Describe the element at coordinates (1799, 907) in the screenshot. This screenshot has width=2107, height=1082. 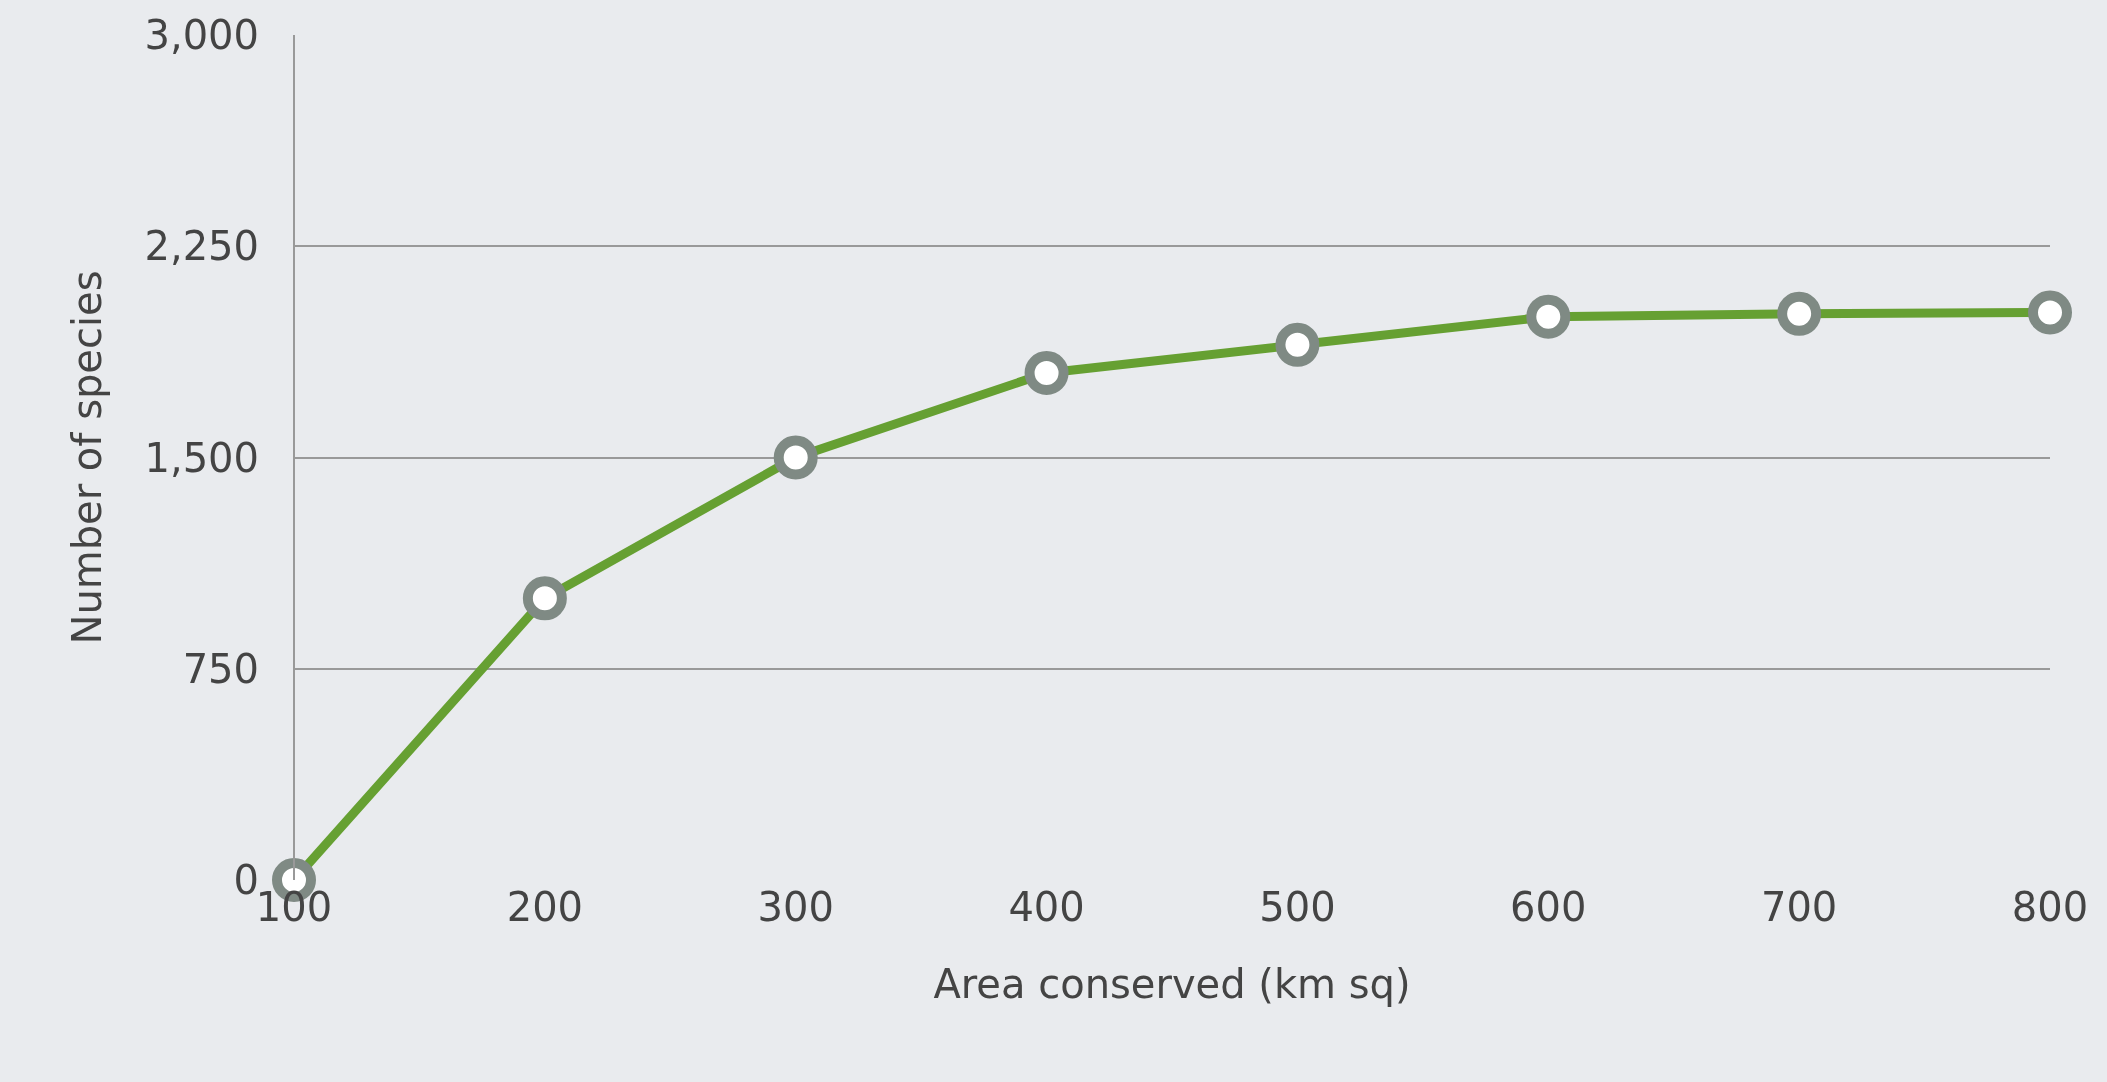
I see `x-tick-label: 700` at that location.